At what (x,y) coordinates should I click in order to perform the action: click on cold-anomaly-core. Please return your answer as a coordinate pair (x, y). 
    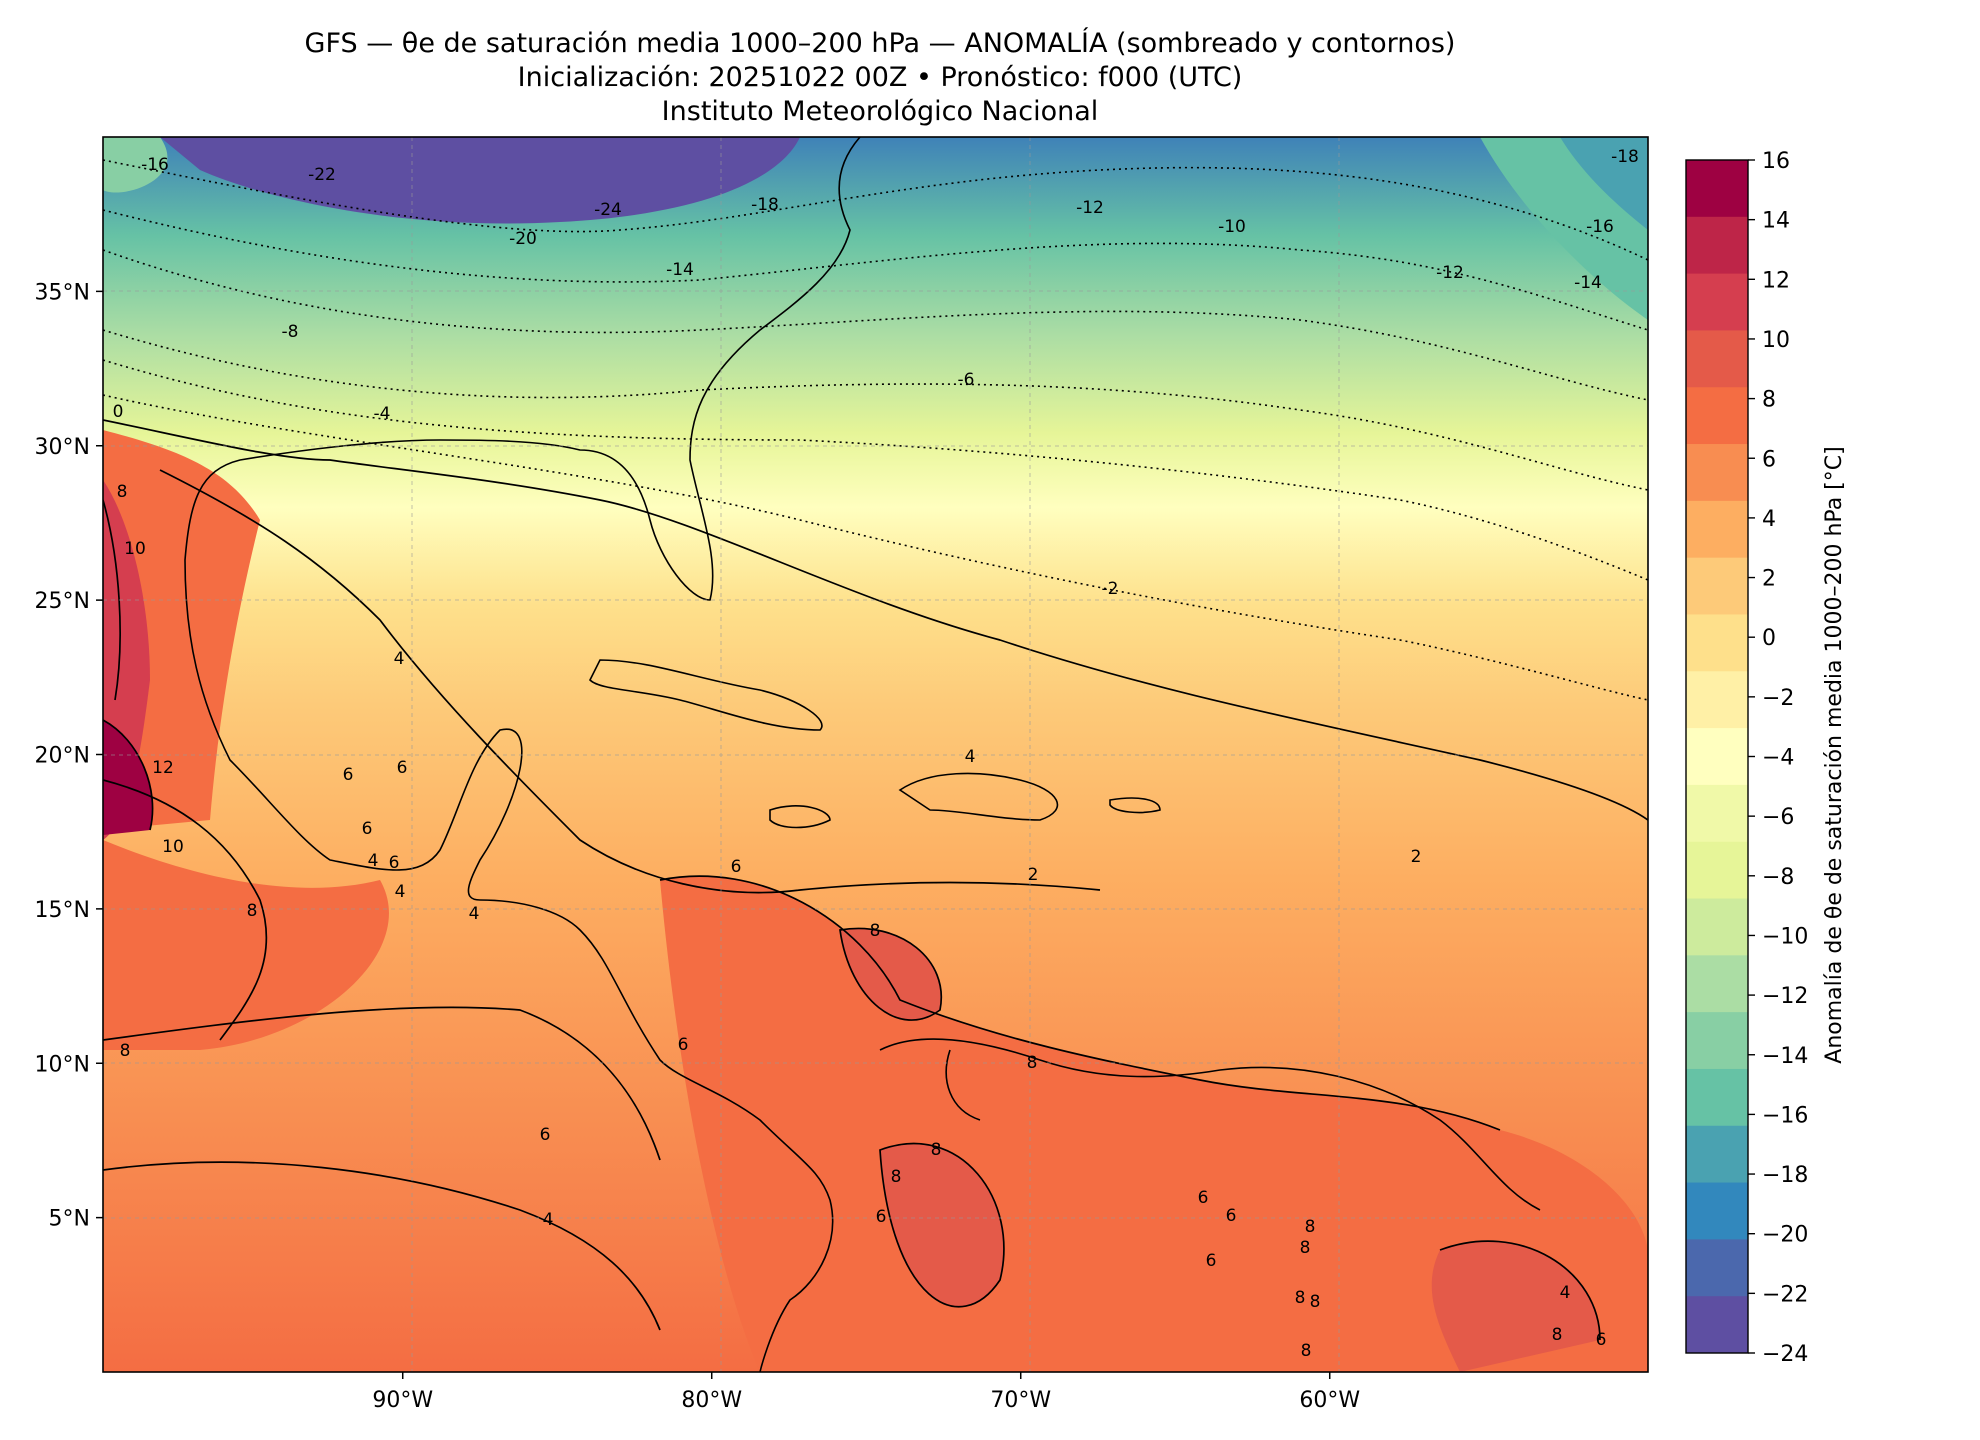
    Looking at the image, I should click on (480, 180).